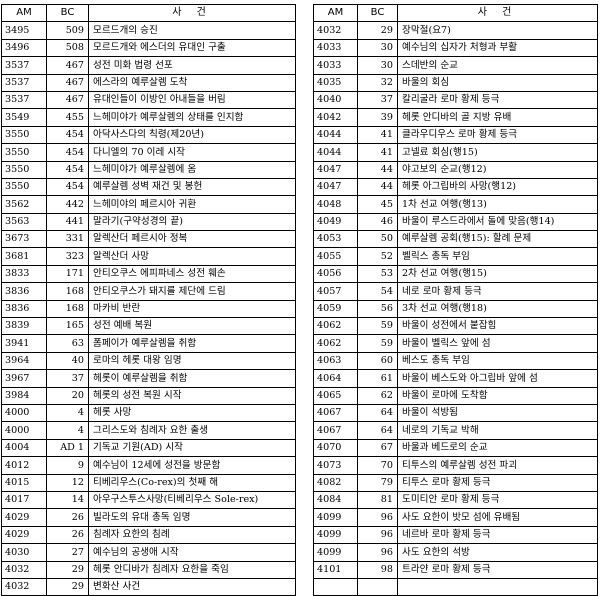 The width and height of the screenshot is (600, 596). Describe the element at coordinates (335, 552) in the screenshot. I see `am-year-cell: 4099` at that location.